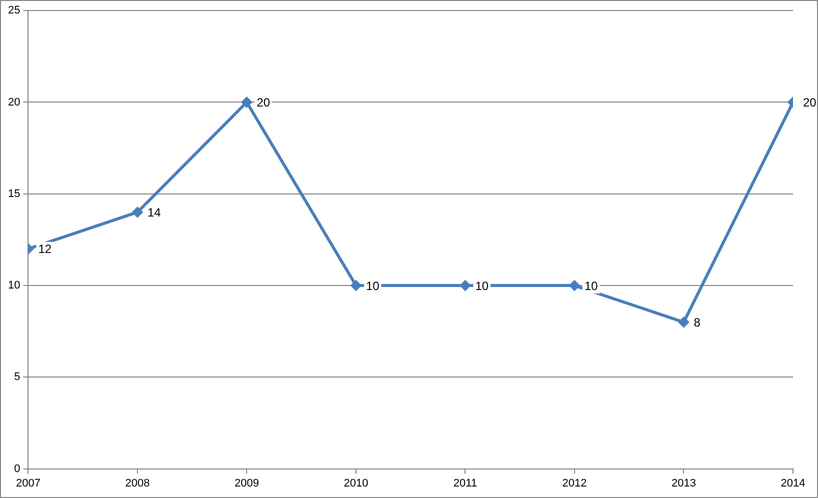 This screenshot has height=498, width=818. I want to click on y-tick-label: 0, so click(17, 468).